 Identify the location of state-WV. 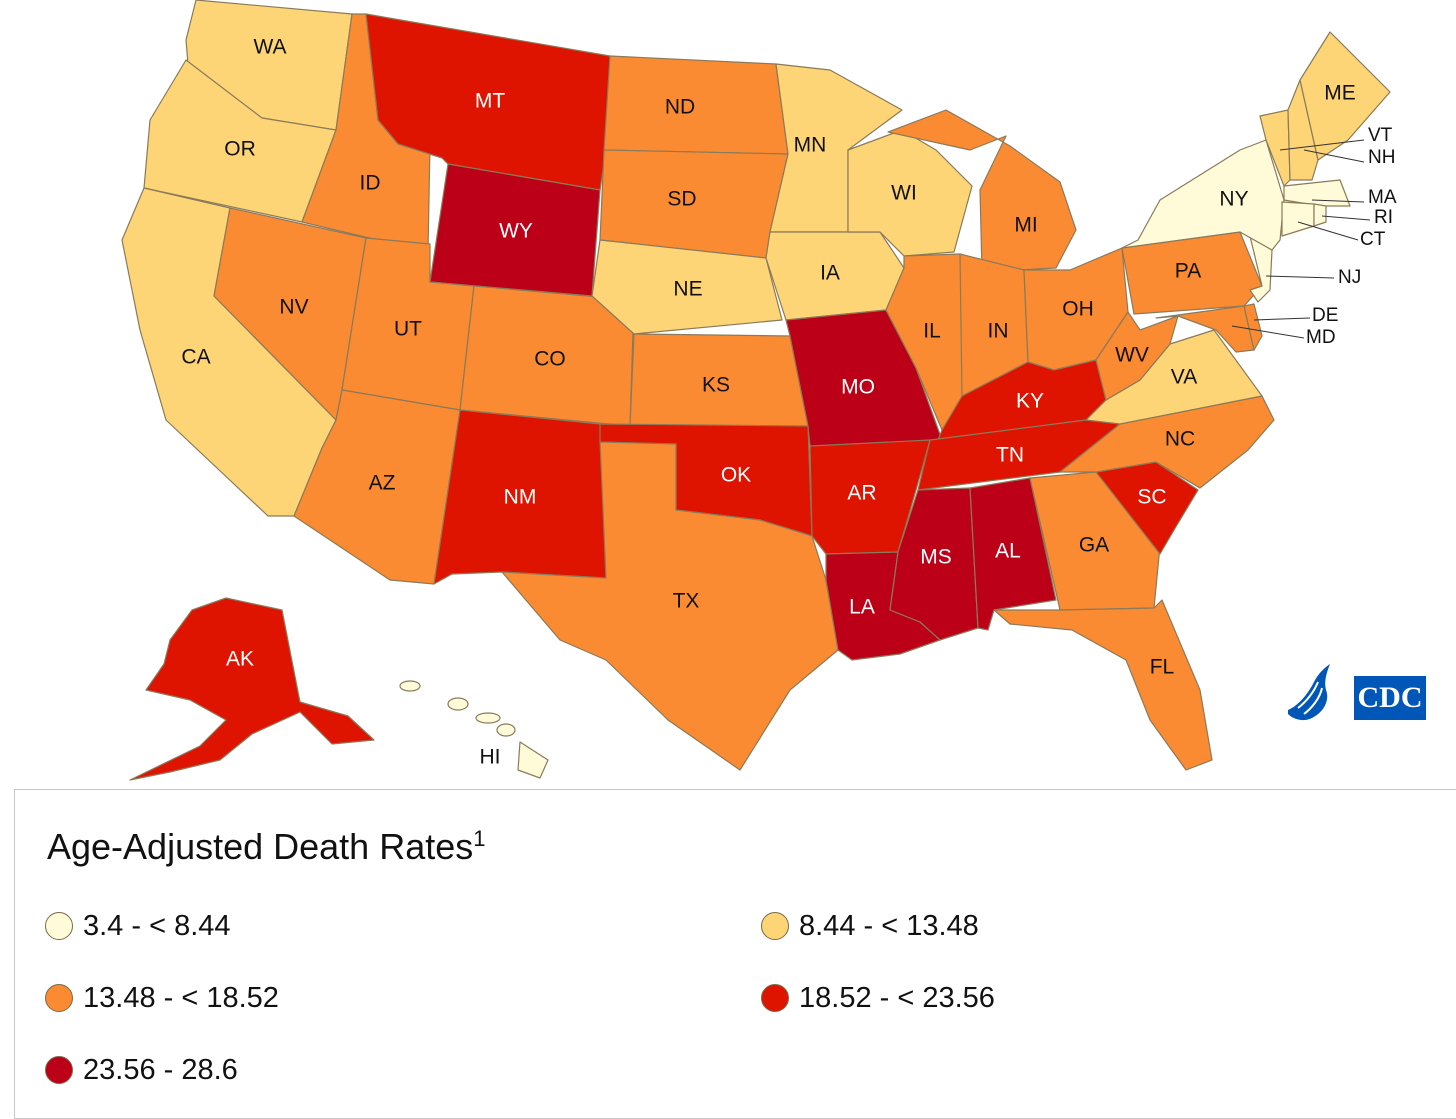
(1137, 356).